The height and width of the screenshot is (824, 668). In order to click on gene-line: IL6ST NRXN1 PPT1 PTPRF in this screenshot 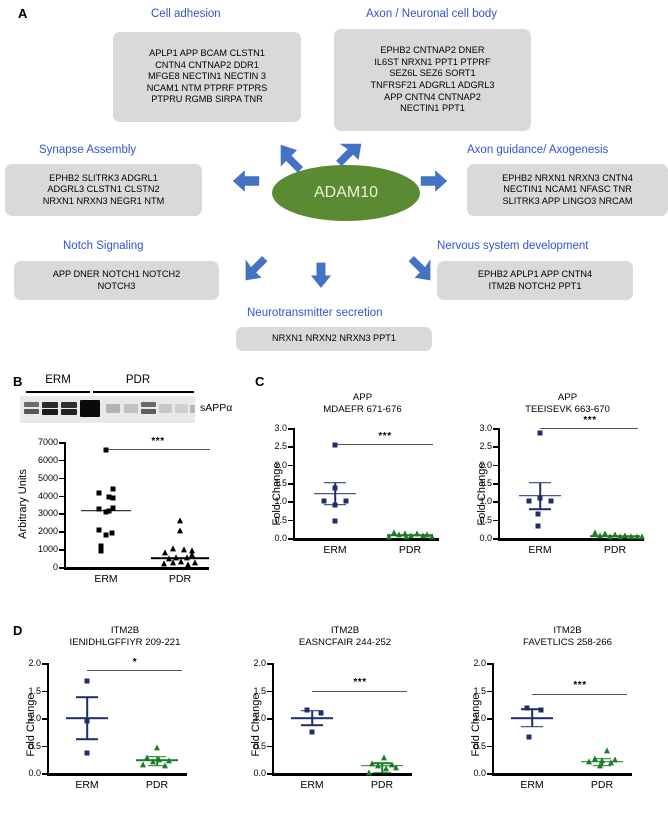, I will do `click(432, 61)`.